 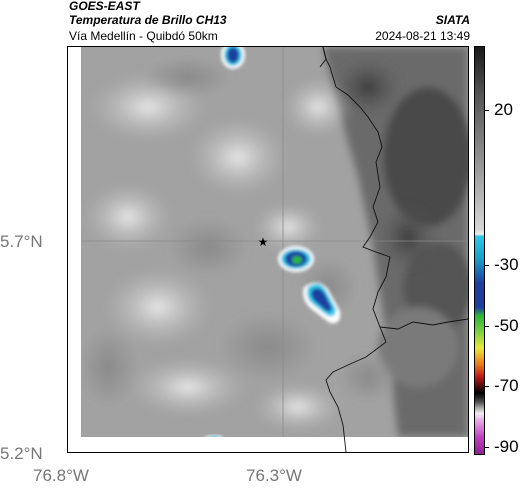 I want to click on convective-cell-north, so click(x=233, y=58).